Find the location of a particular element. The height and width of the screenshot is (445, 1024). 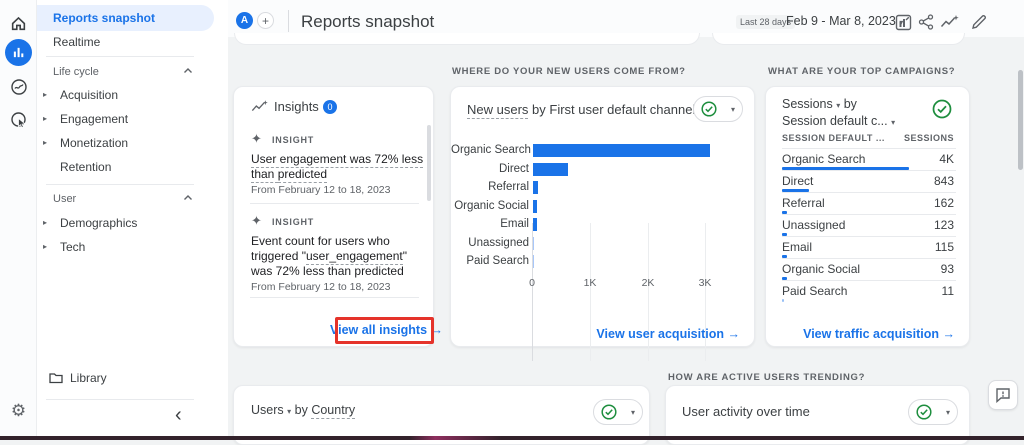

sidebar-item-engagement: ▸ Engagement is located at coordinates (125, 120).